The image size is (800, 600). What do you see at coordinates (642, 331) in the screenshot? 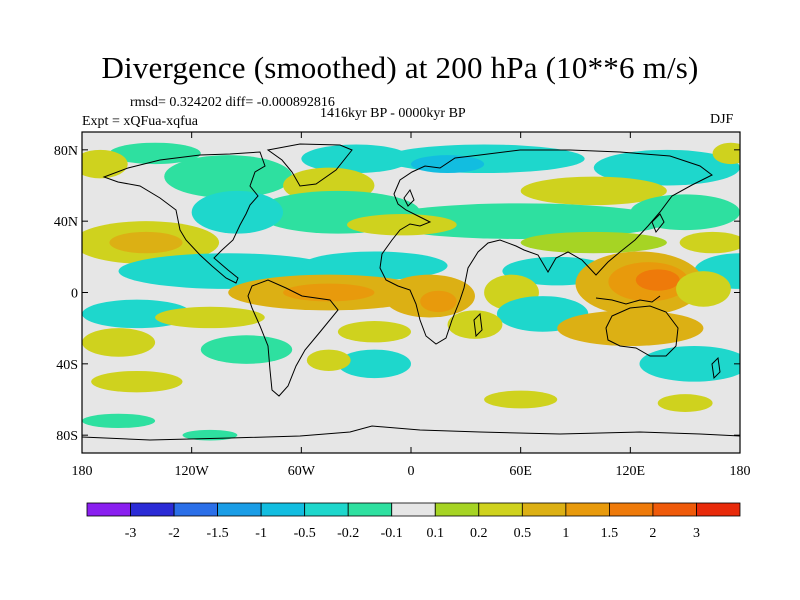
I see `australia-coast` at bounding box center [642, 331].